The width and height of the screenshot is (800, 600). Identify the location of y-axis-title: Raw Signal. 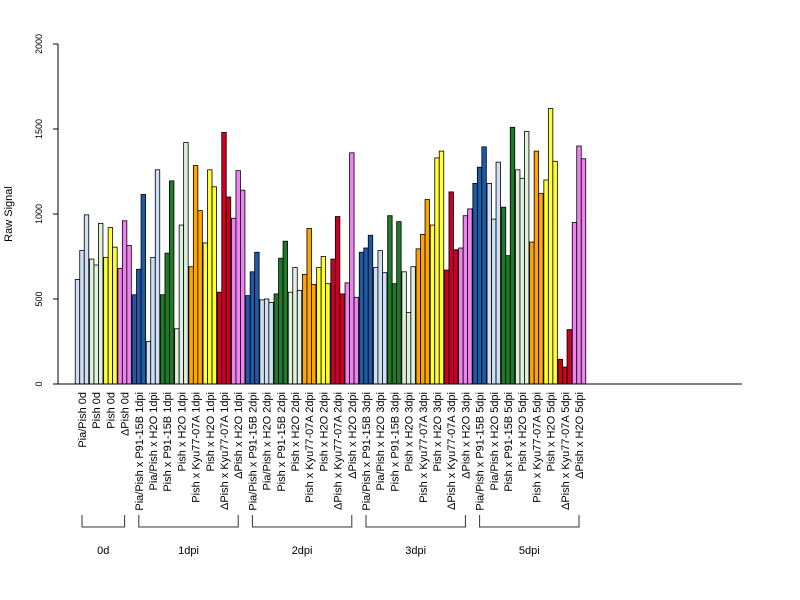
(9, 214).